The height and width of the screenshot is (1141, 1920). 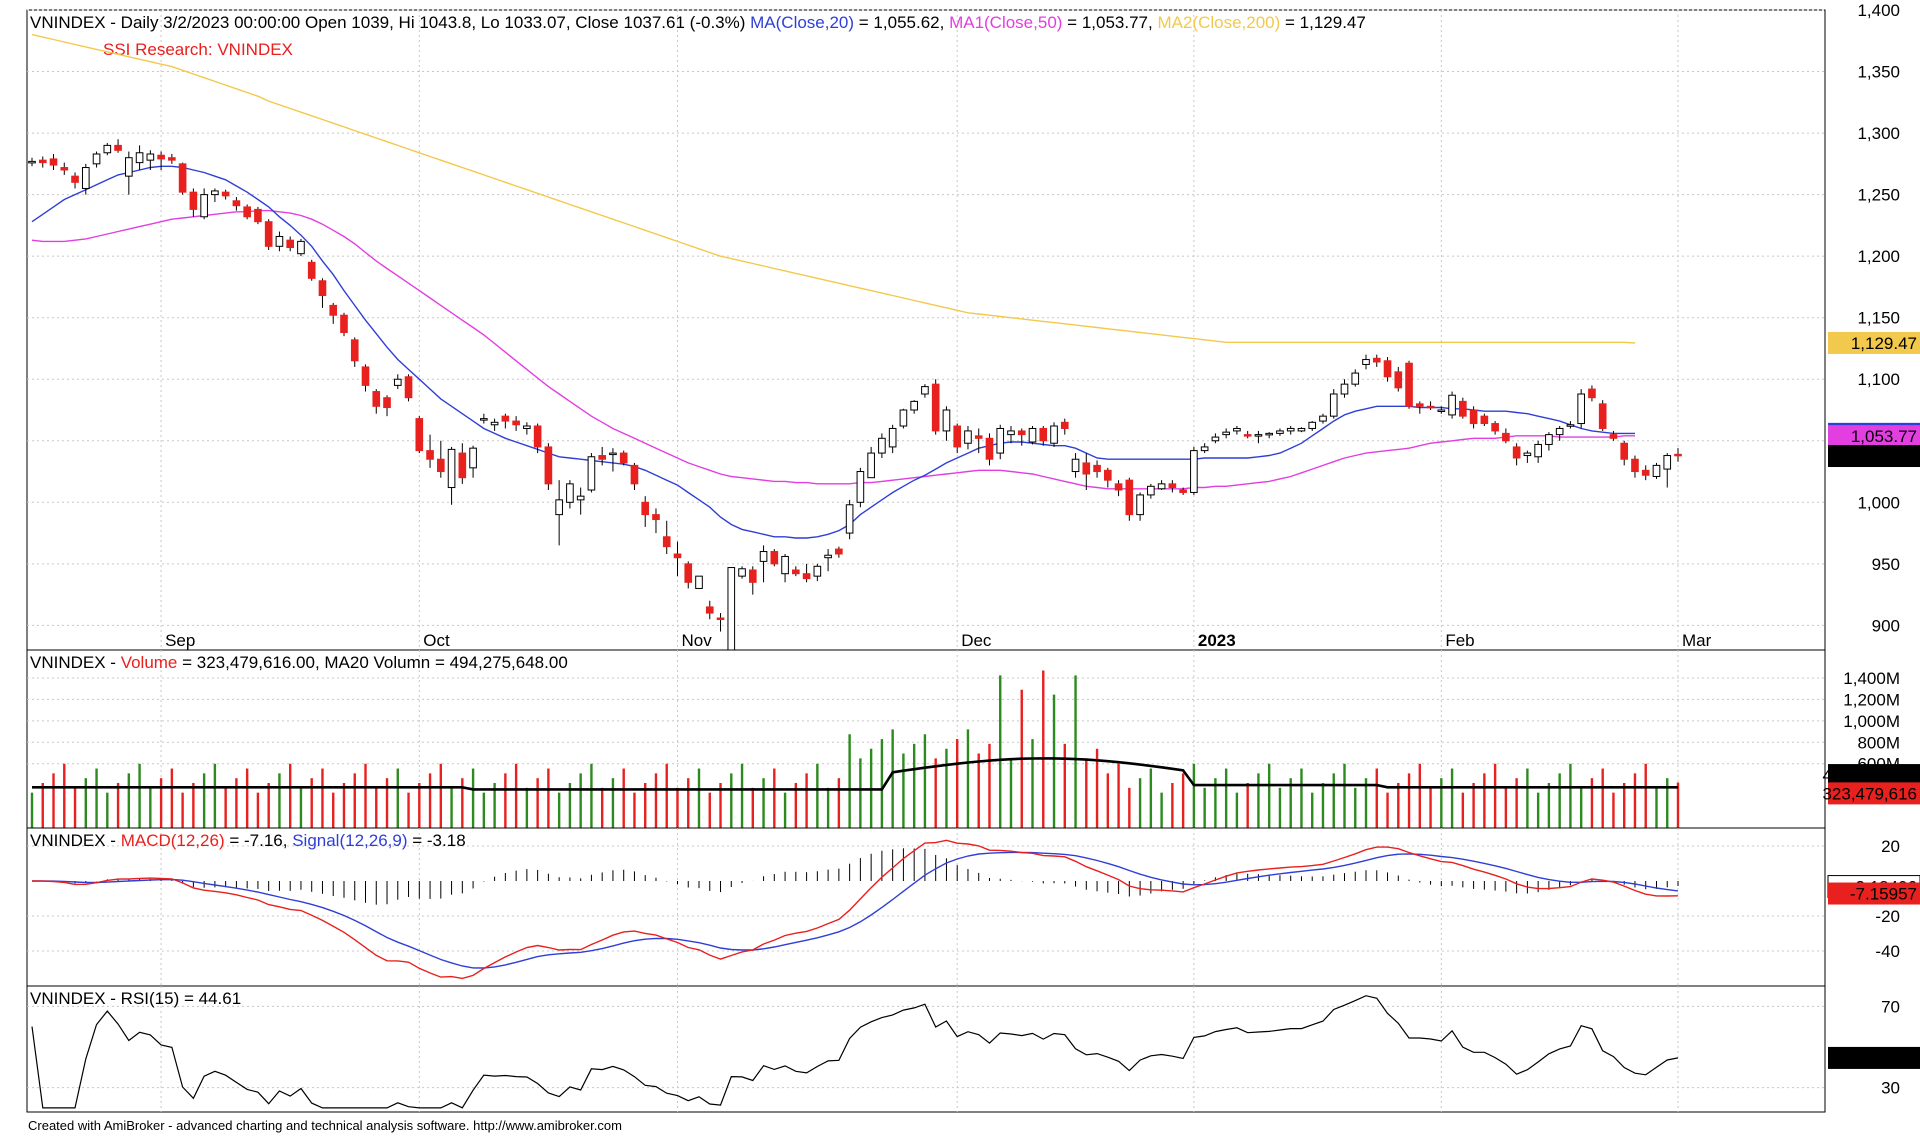 I want to click on macd-grid, so click(x=926, y=907).